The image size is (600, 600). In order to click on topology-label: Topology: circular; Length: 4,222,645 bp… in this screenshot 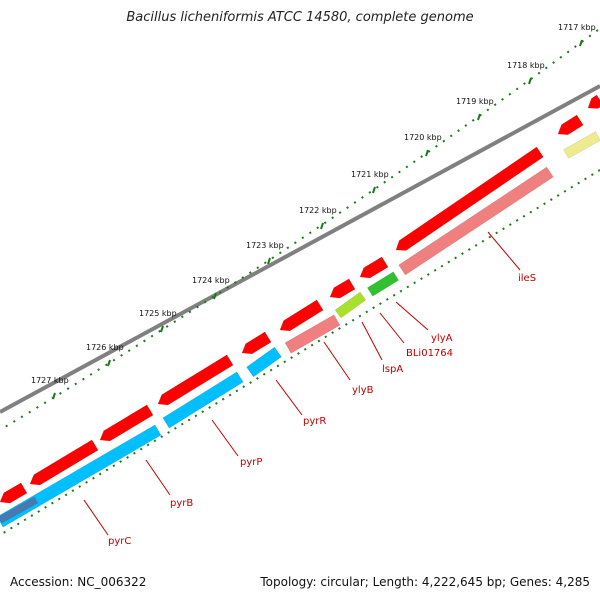, I will do `click(425, 582)`.